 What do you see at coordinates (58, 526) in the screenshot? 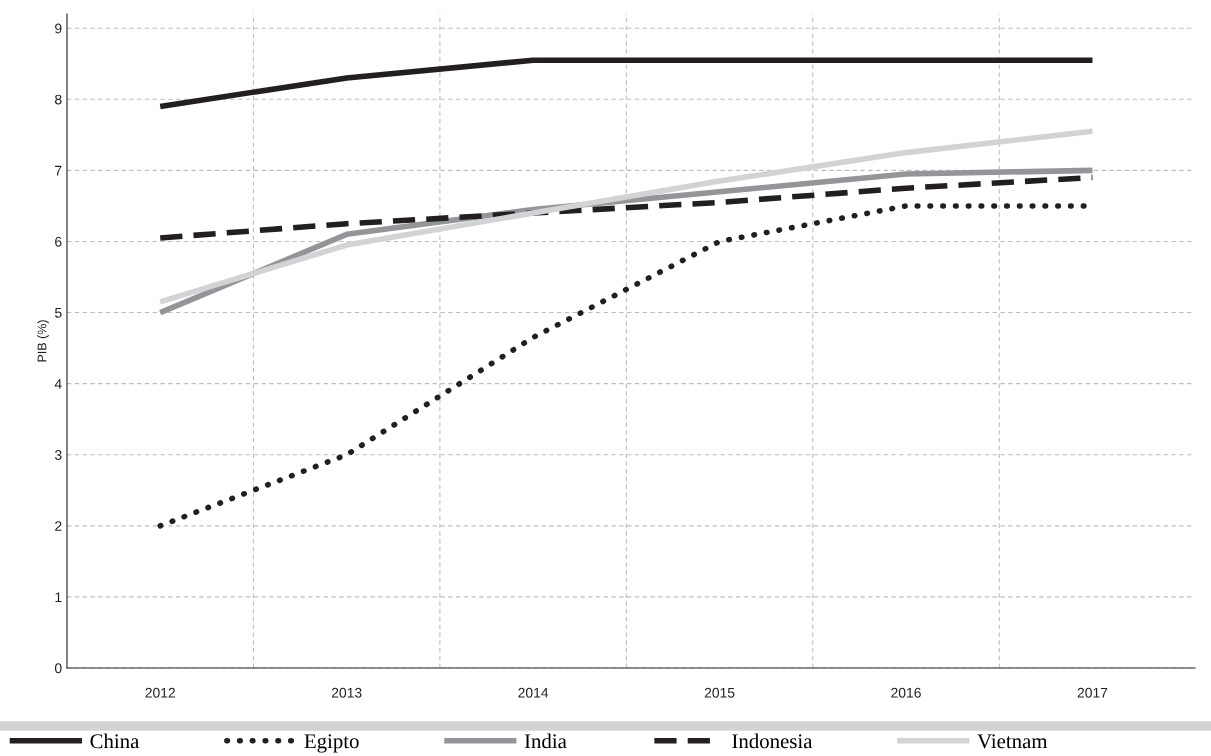
I see `y-tick-label: 2` at bounding box center [58, 526].